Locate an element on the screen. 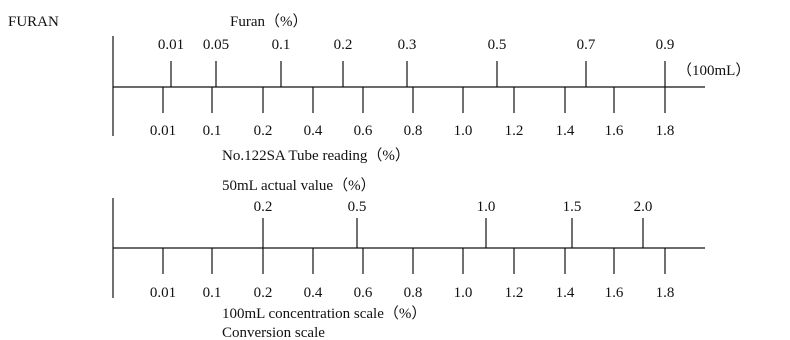 The height and width of the screenshot is (340, 790). concentration-tick-label: 1.2 is located at coordinates (514, 293).